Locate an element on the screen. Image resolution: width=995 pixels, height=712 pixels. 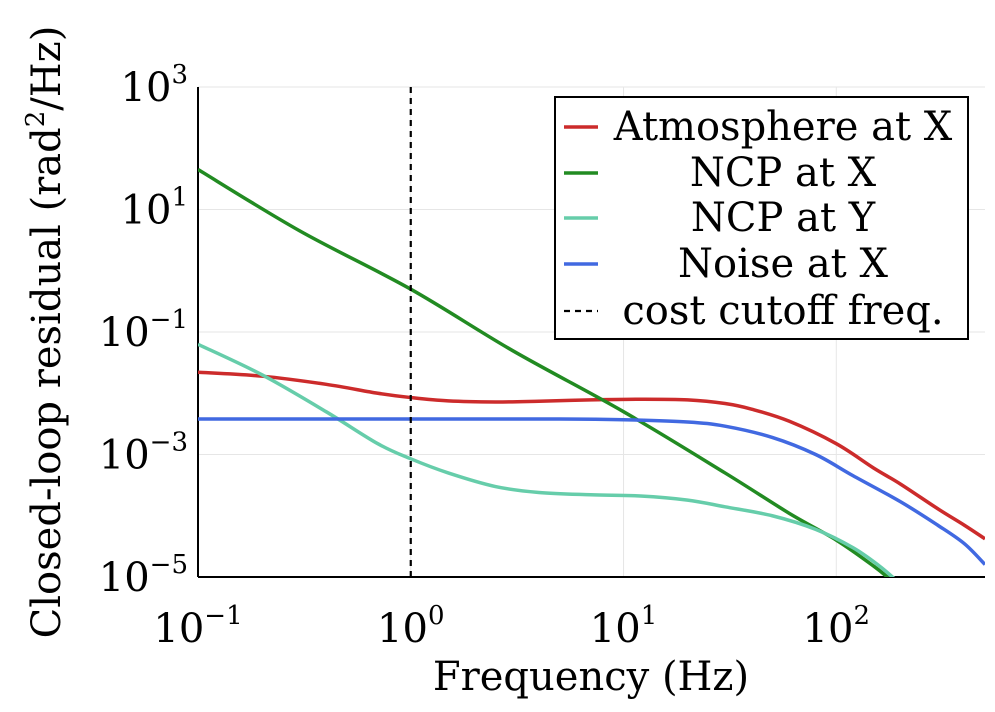
y-axis-label-sup: 2 is located at coordinates (36, 119).